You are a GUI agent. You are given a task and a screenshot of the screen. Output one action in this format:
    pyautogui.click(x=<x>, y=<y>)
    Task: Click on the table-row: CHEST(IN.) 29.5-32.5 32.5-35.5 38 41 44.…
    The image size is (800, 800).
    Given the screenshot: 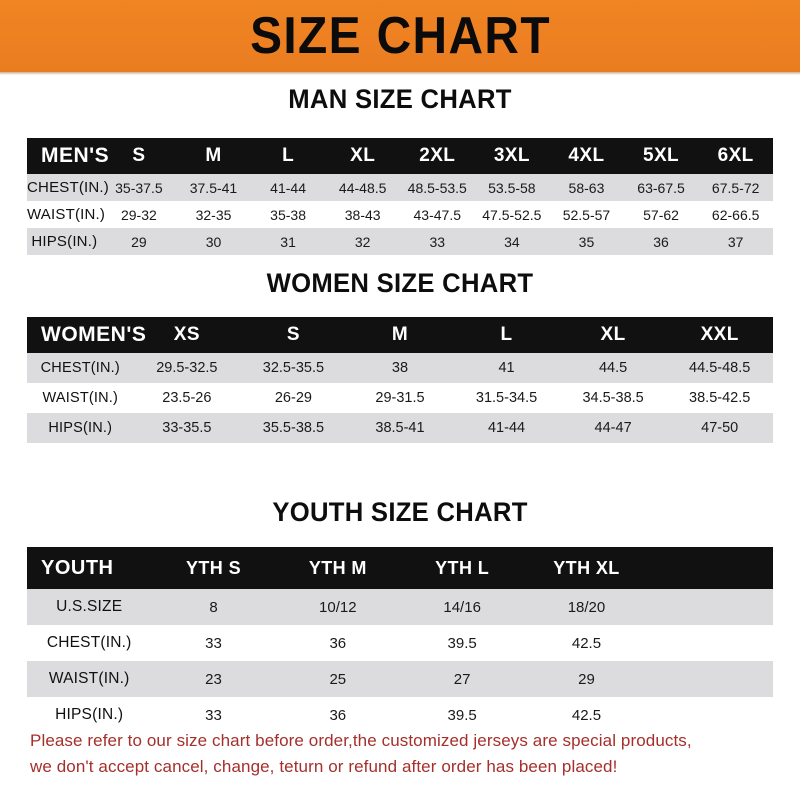 What is the action you would take?
    pyautogui.click(x=400, y=368)
    